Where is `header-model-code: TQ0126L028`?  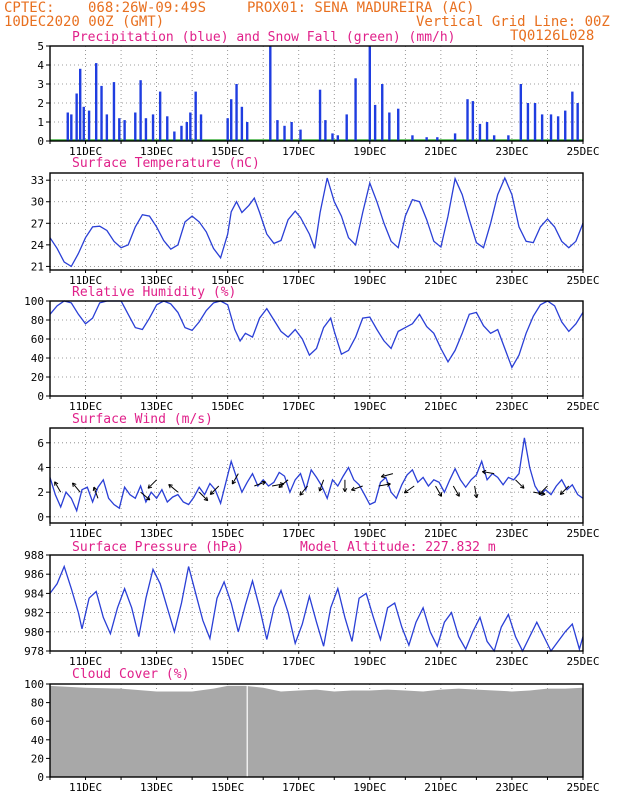 header-model-code: TQ0126L028 is located at coordinates (552, 36).